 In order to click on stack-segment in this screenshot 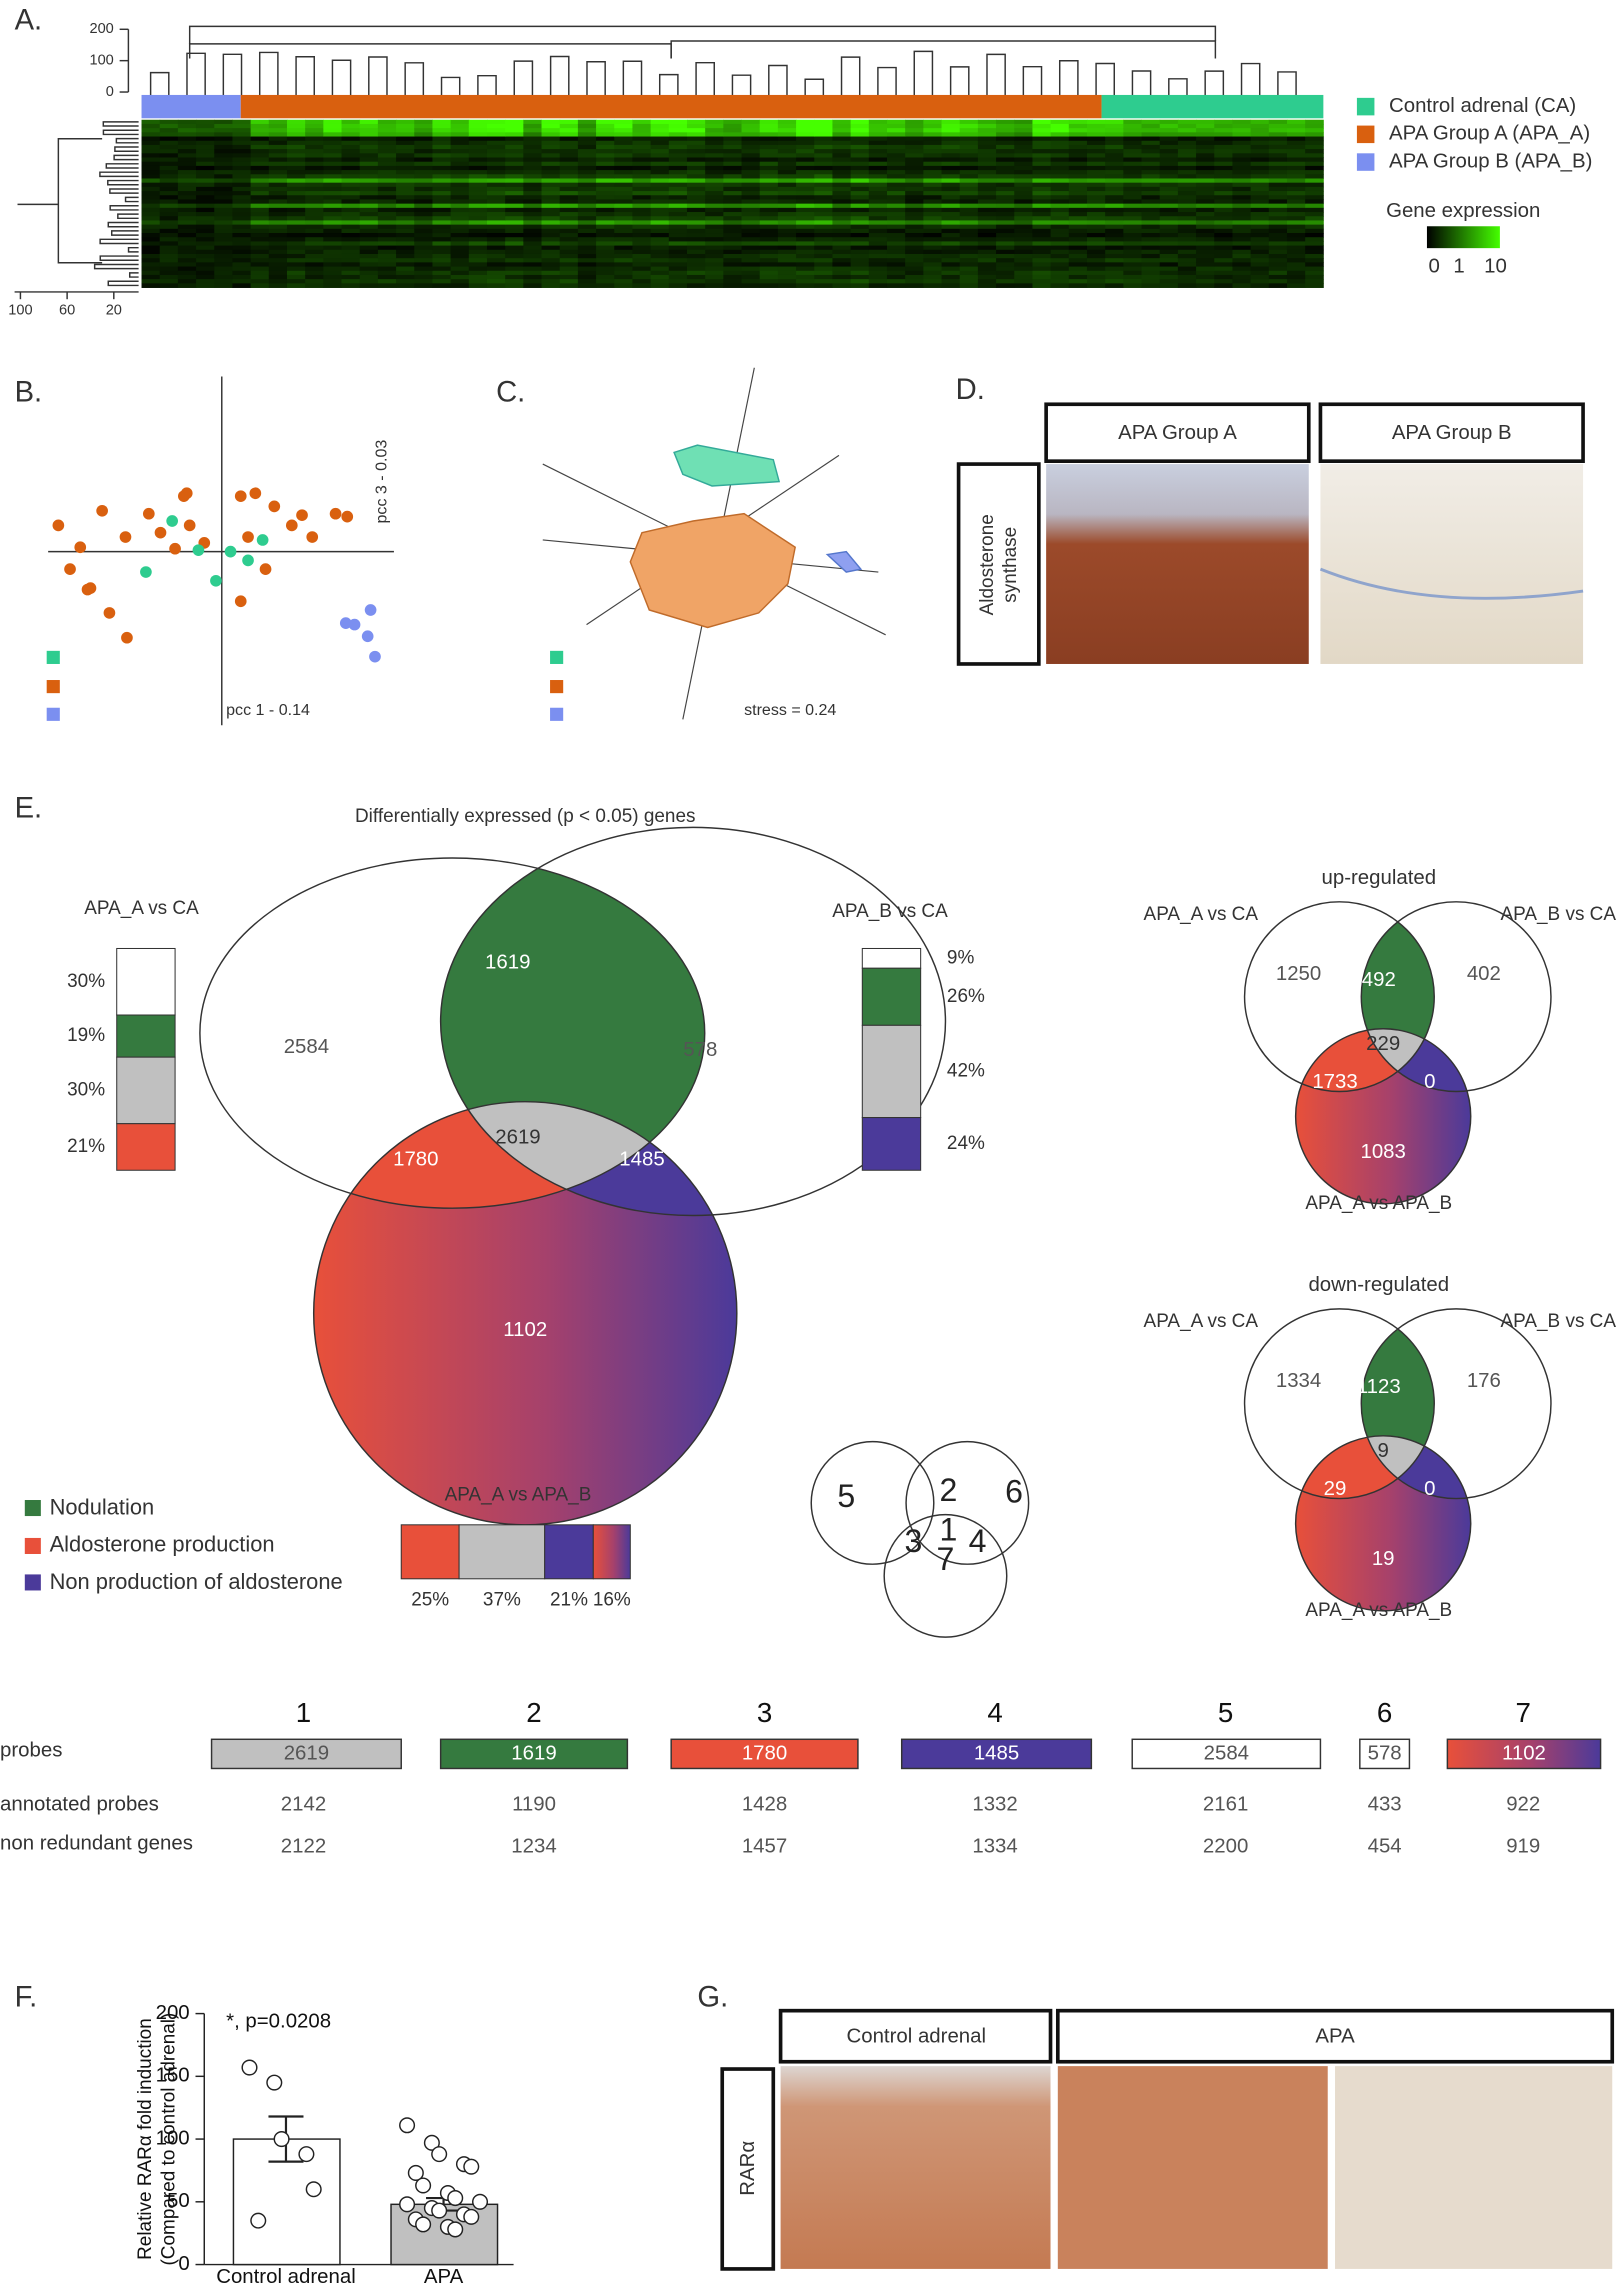, I will do `click(146, 1147)`.